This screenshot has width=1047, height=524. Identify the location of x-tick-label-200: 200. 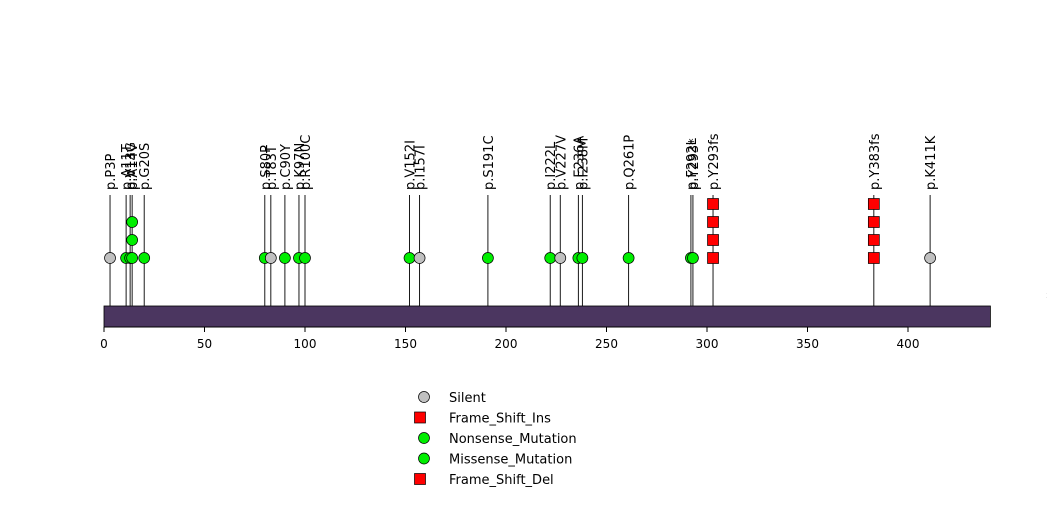
(506, 344).